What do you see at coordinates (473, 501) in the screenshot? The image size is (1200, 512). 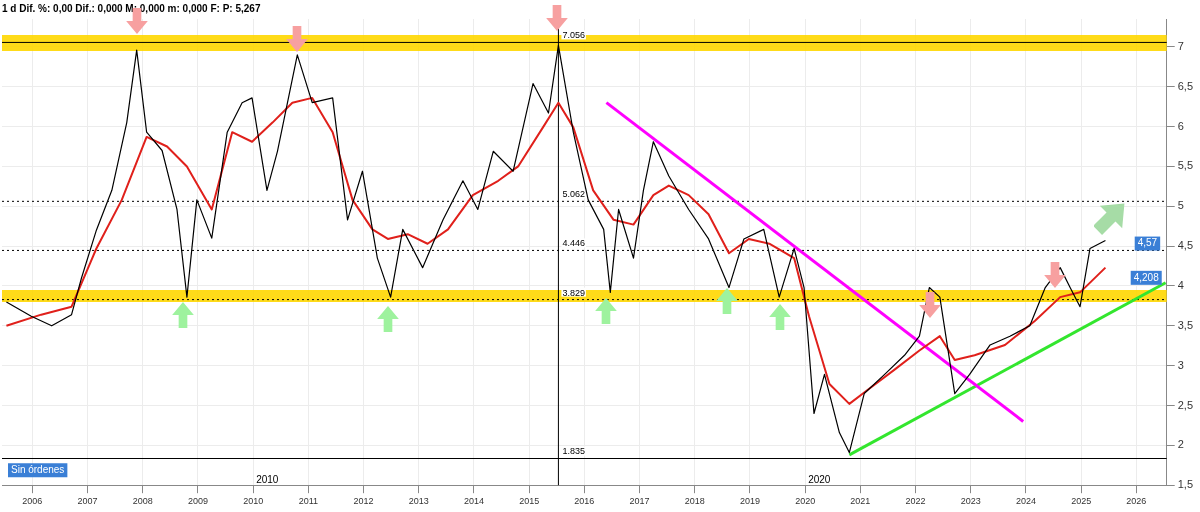 I see `x-tick-label: 2014` at bounding box center [473, 501].